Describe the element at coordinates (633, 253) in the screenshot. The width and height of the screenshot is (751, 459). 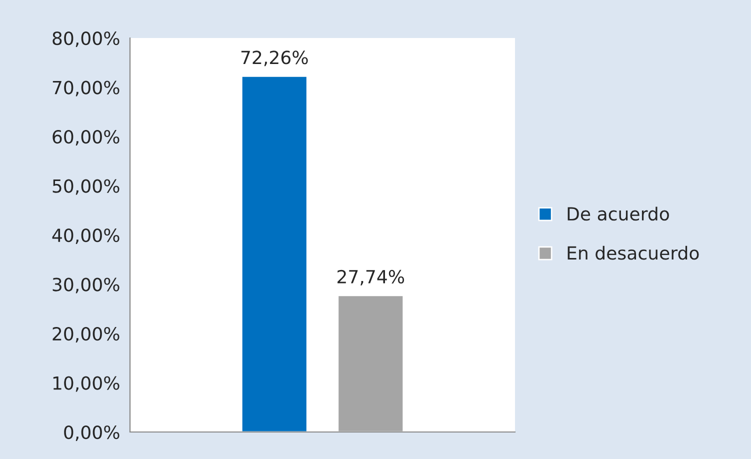
I see `legend-label: En desacuerdo` at that location.